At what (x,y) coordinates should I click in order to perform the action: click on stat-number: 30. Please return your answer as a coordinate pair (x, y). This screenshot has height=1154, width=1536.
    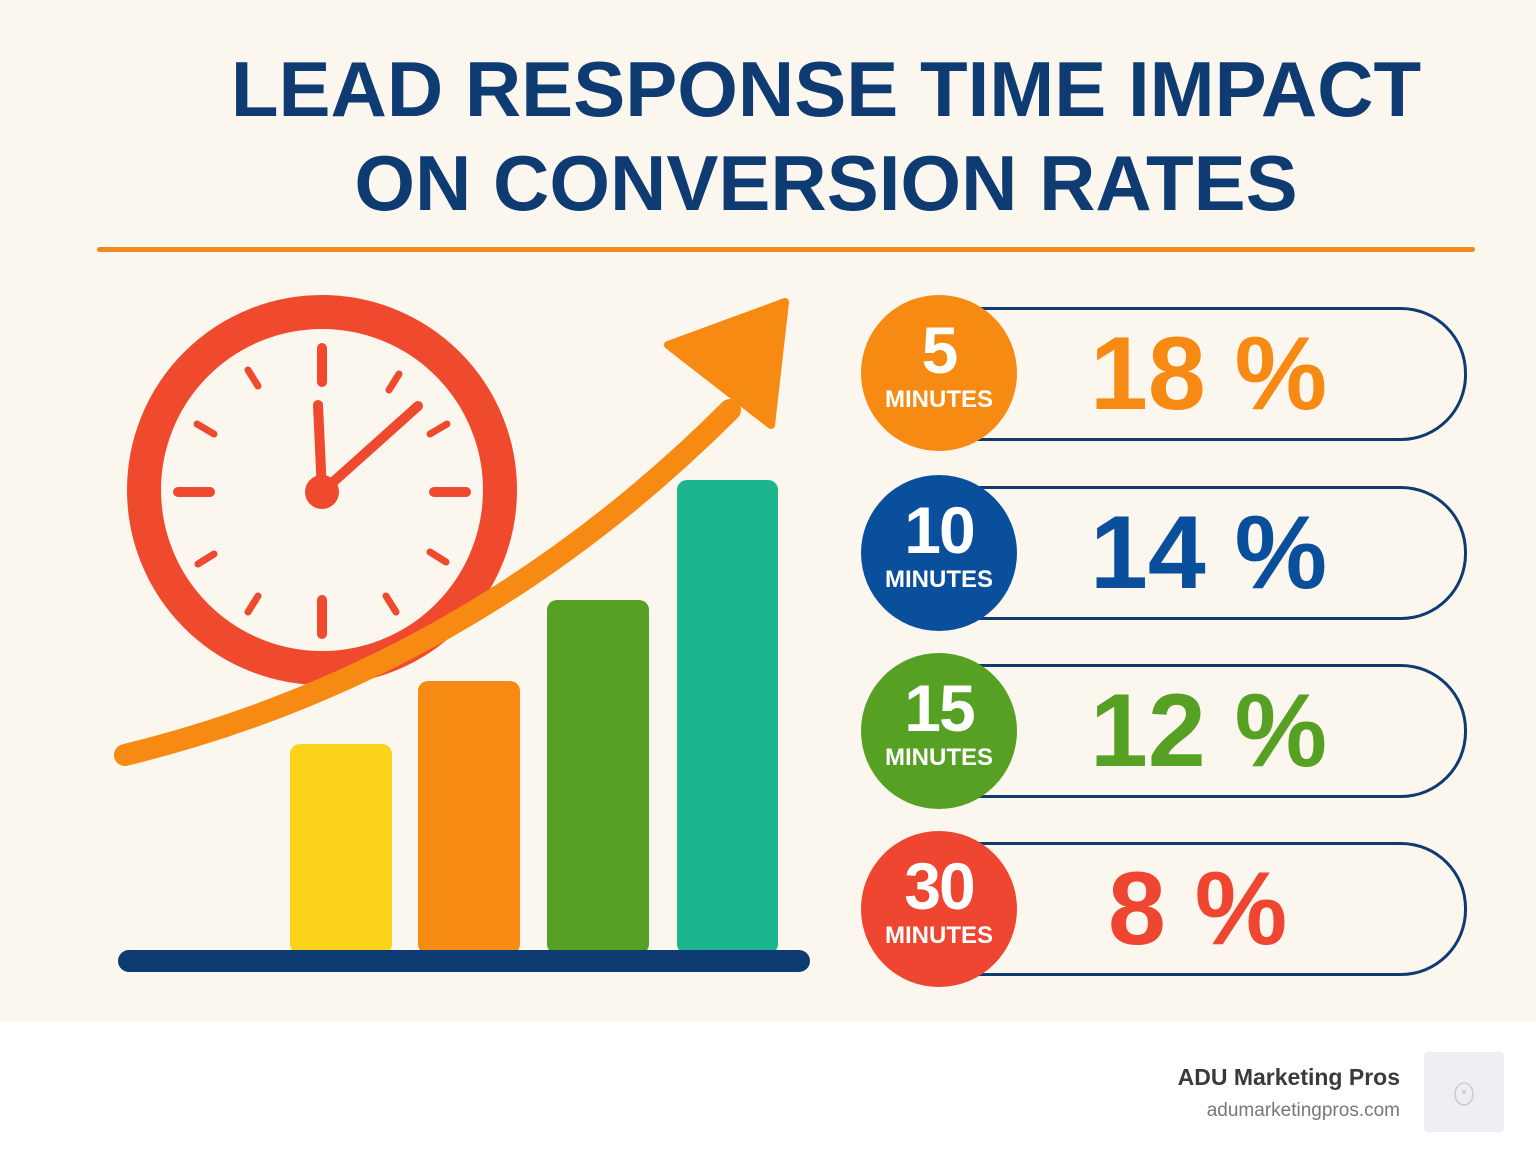
    Looking at the image, I should click on (939, 886).